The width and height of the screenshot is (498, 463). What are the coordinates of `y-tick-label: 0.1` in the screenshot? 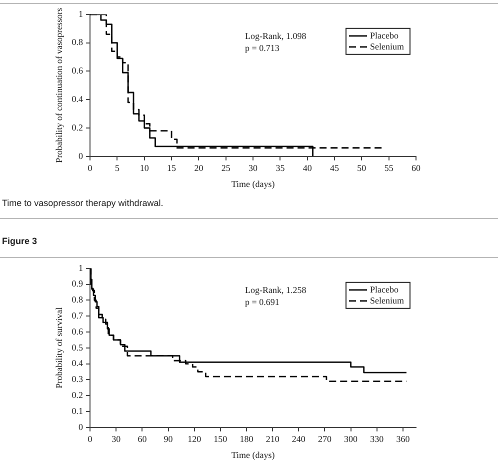 It's located at (78, 411).